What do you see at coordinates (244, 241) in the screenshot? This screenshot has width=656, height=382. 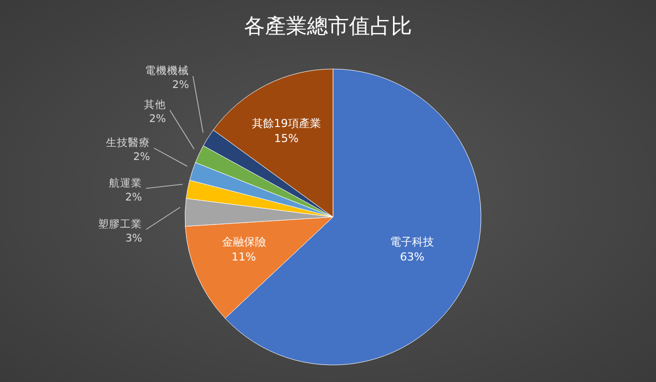 I see `slice-label: 金融保險` at bounding box center [244, 241].